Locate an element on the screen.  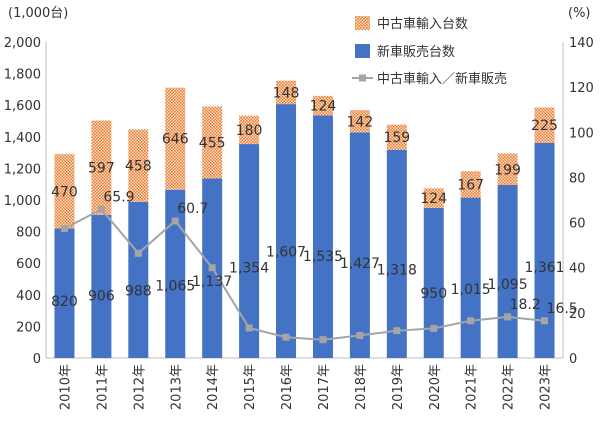
legend-label-ratio: 中古車輸入／新車販売 is located at coordinates (442, 79).